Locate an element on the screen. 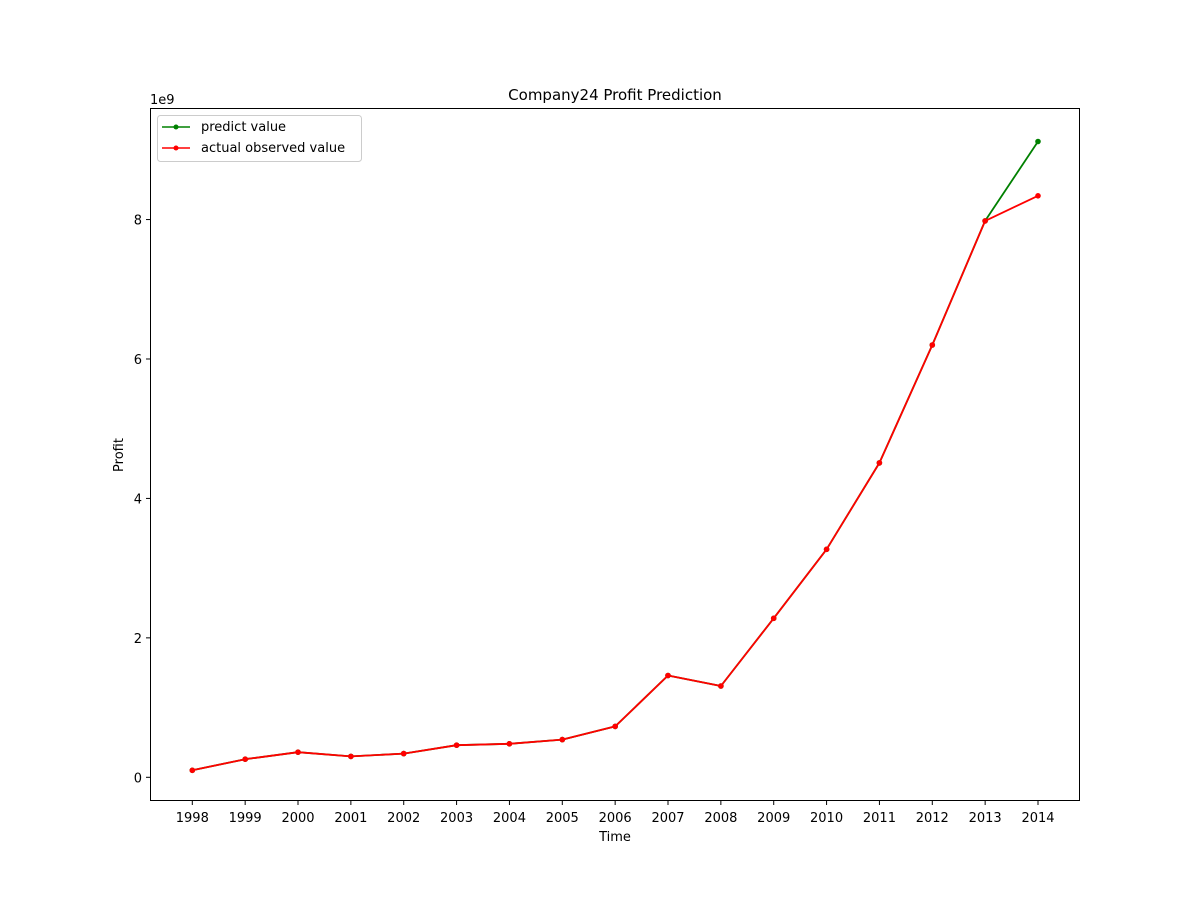 The width and height of the screenshot is (1200, 904). x-tick-label: 2000 is located at coordinates (297, 818).